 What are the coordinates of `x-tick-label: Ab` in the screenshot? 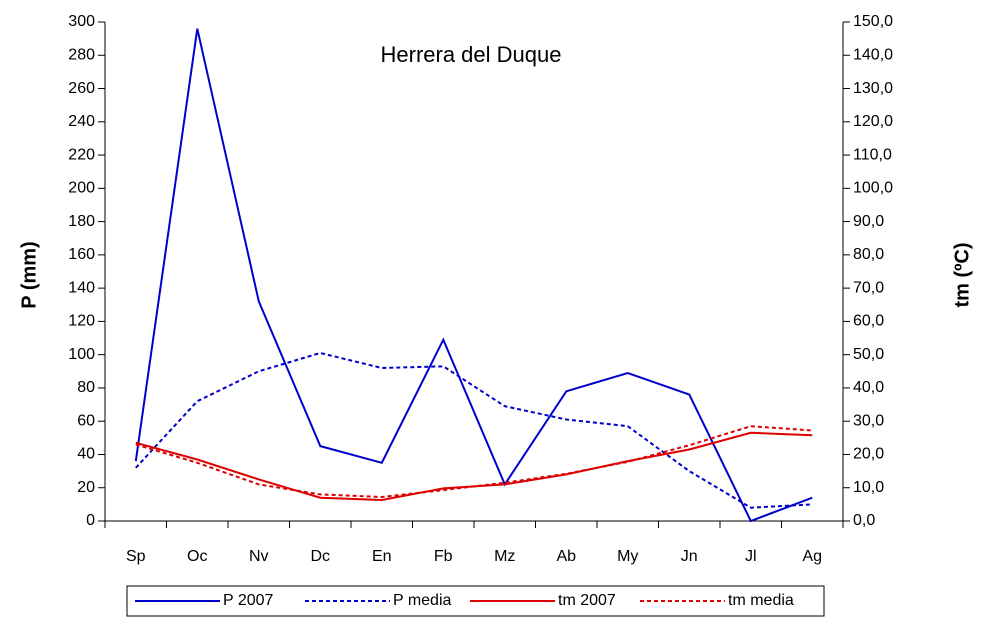 It's located at (566, 556).